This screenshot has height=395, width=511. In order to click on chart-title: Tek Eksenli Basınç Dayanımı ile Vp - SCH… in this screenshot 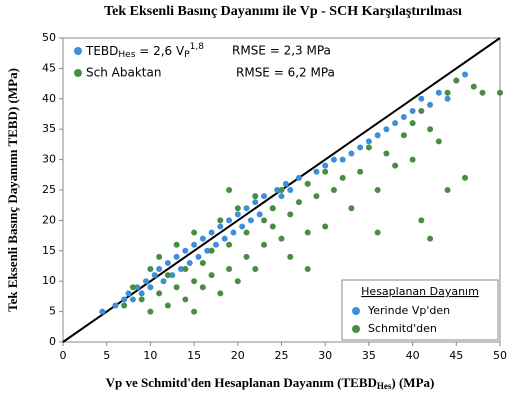, I will do `click(283, 11)`.